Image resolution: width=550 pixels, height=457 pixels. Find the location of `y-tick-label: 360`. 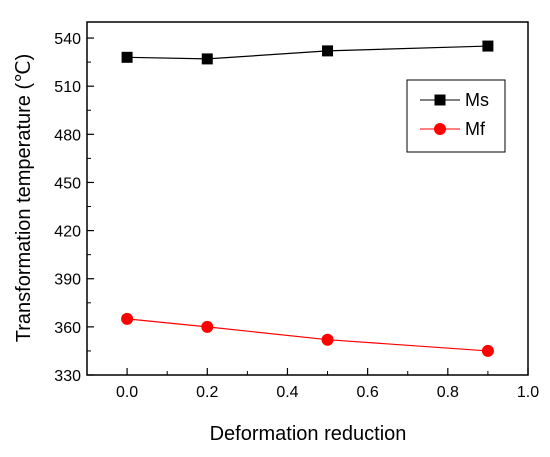

y-tick-label: 360 is located at coordinates (67, 328).